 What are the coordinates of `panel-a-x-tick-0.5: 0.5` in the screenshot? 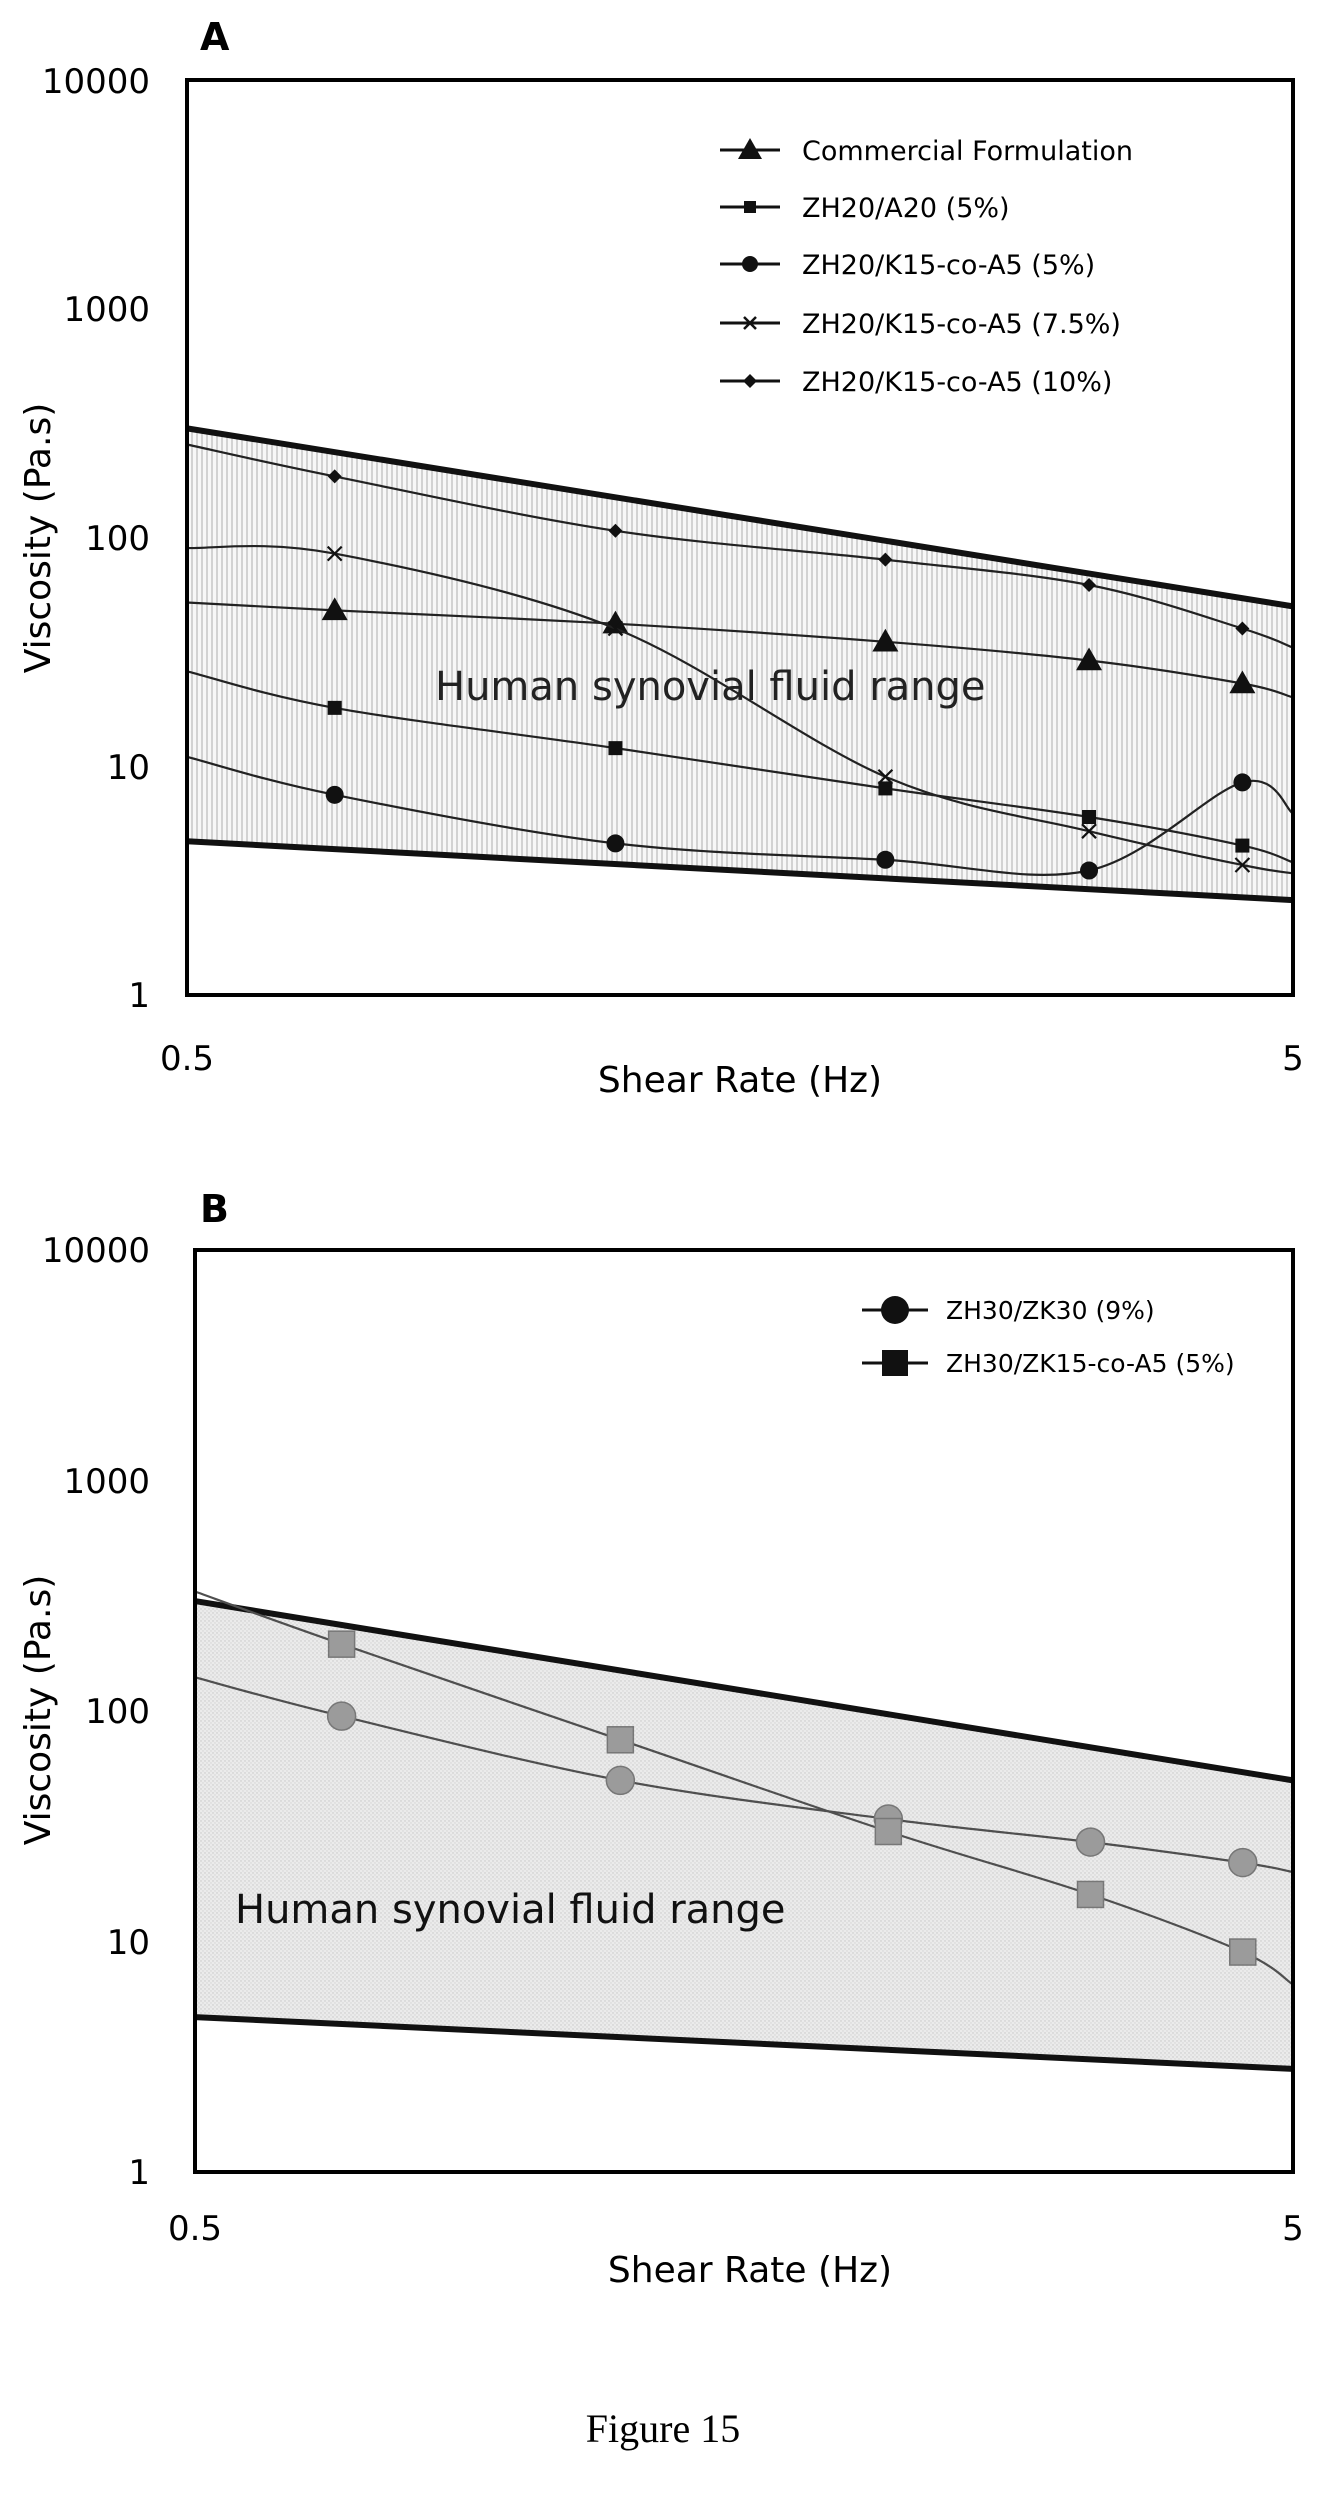 It's located at (187, 1059).